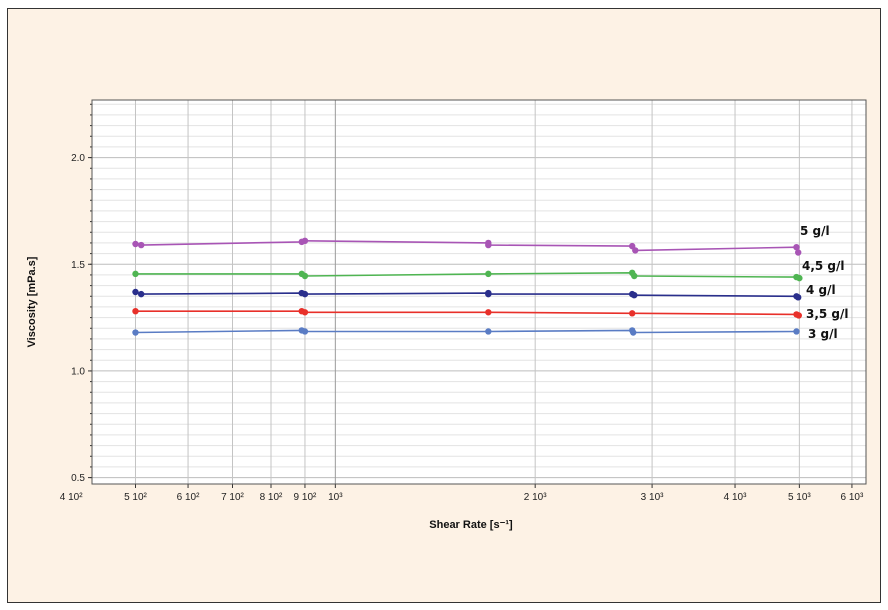 This screenshot has height=610, width=888. Describe the element at coordinates (652, 497) in the screenshot. I see `x-tick-label: 3 10³` at that location.